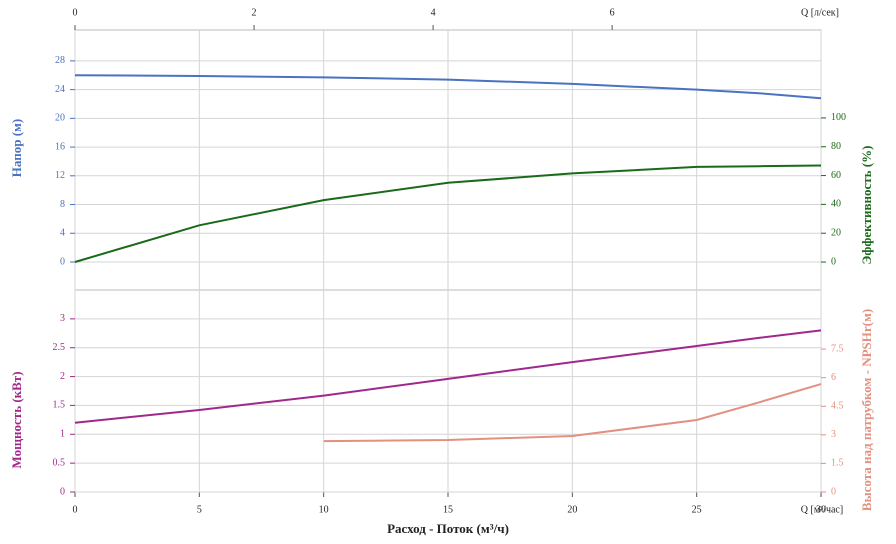 This screenshot has width=896, height=544. I want to click on y-tick-label: 16, so click(60, 146).